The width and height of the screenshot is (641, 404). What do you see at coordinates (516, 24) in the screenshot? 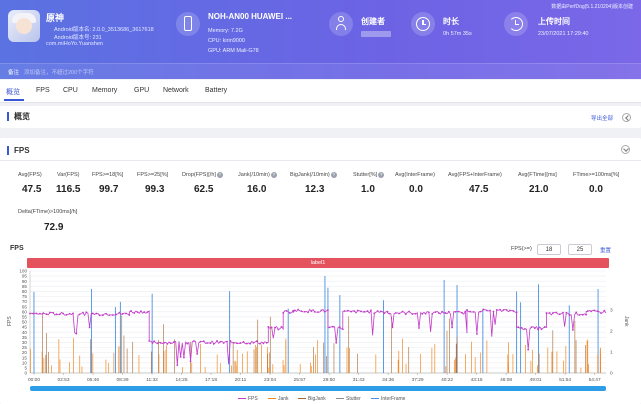
I see `history-icon` at bounding box center [516, 24].